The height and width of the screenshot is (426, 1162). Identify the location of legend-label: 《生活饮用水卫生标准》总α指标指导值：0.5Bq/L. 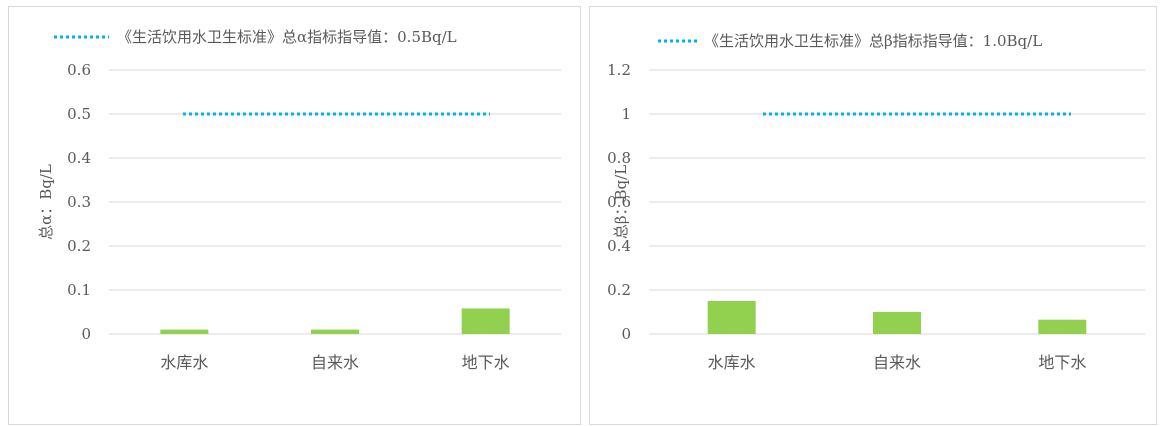
(287, 37).